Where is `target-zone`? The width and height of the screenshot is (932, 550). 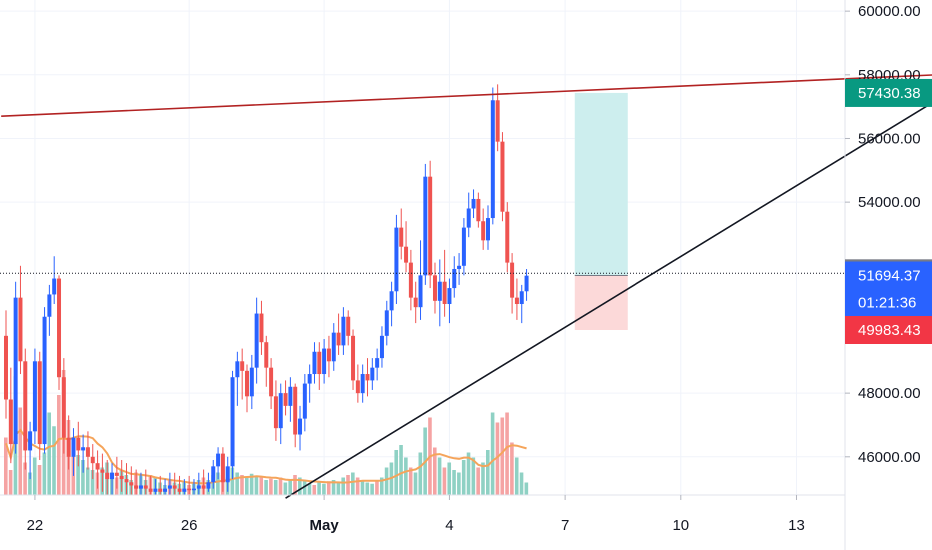
target-zone is located at coordinates (601, 184).